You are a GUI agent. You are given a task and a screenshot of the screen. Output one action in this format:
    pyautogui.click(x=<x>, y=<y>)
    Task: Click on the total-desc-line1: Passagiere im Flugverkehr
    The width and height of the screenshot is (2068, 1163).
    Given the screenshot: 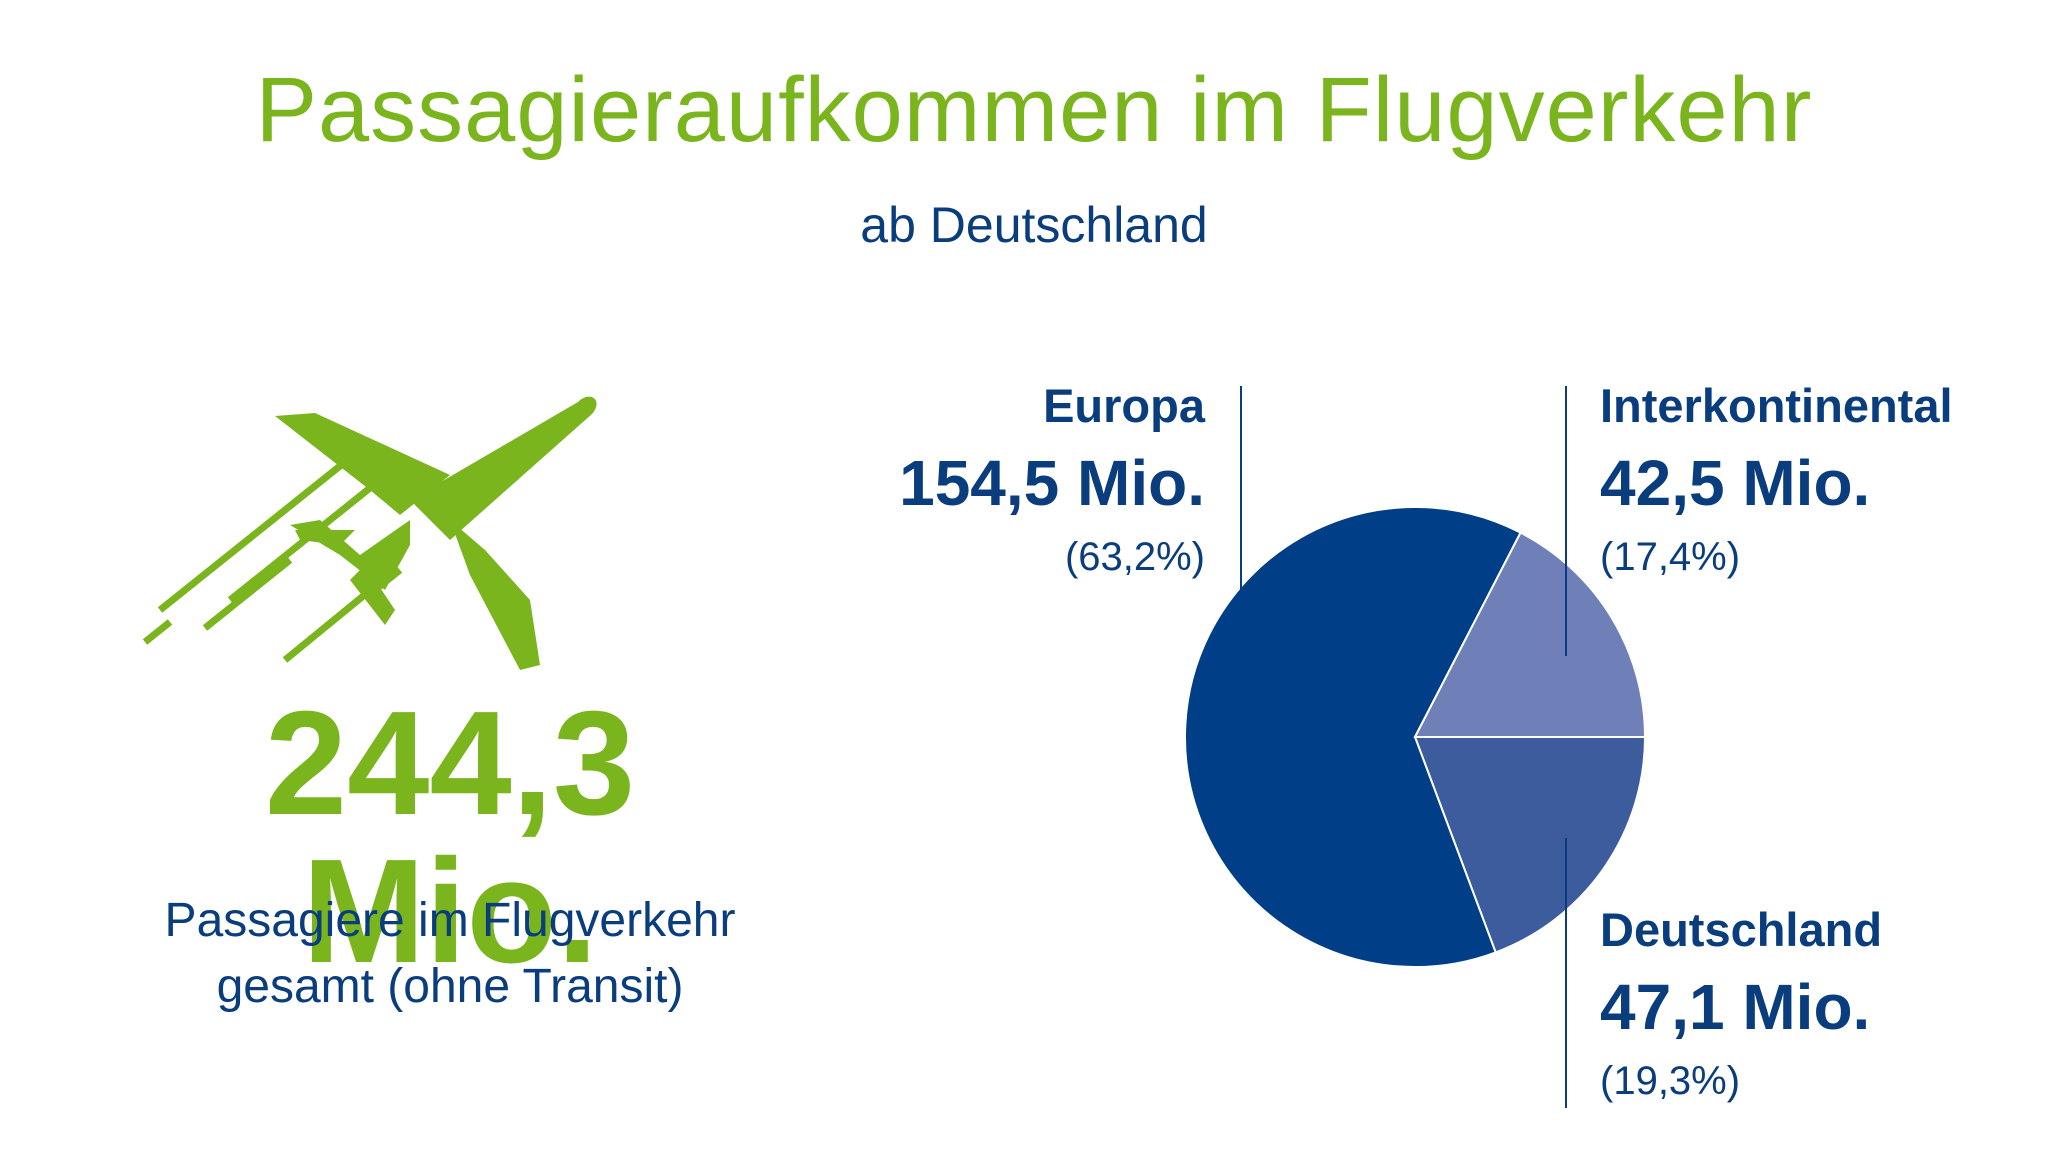 What is the action you would take?
    pyautogui.click(x=450, y=920)
    